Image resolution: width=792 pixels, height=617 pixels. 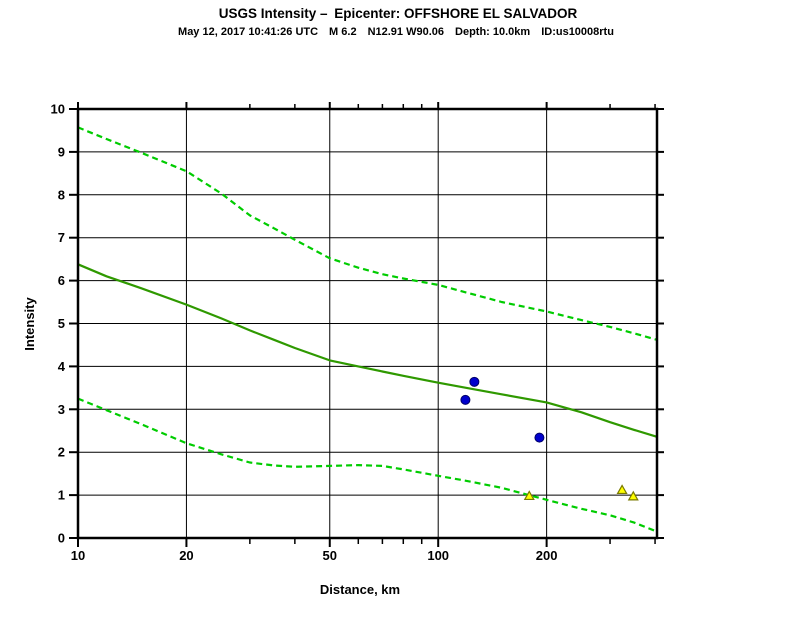 I want to click on y-tick-label-0: 0, so click(x=61, y=538).